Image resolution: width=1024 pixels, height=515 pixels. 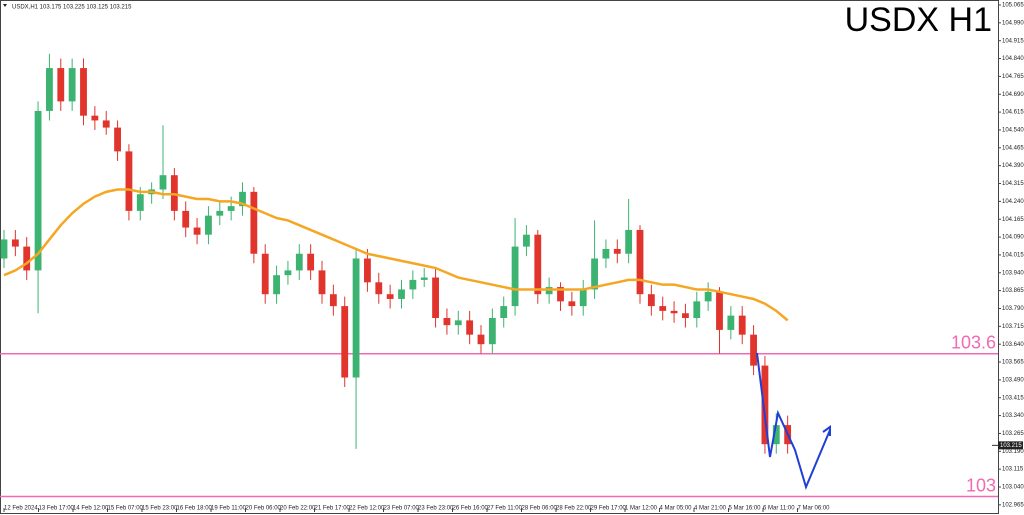 I want to click on x-tick-label: 29 Feb 17:00, so click(x=609, y=509).